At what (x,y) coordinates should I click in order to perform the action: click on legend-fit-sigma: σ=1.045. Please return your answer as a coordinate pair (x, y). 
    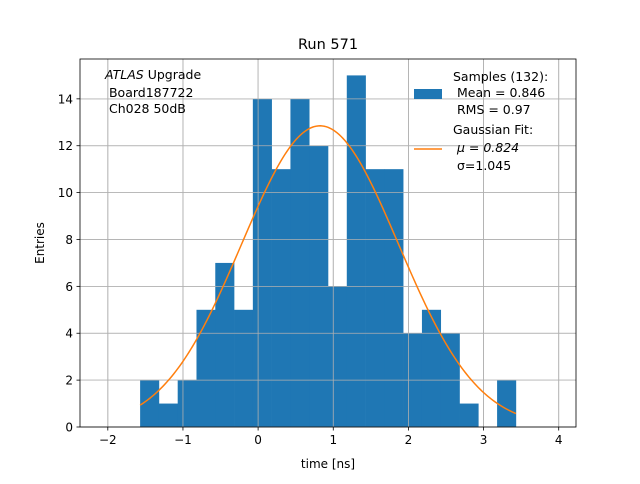
    Looking at the image, I should click on (482, 165).